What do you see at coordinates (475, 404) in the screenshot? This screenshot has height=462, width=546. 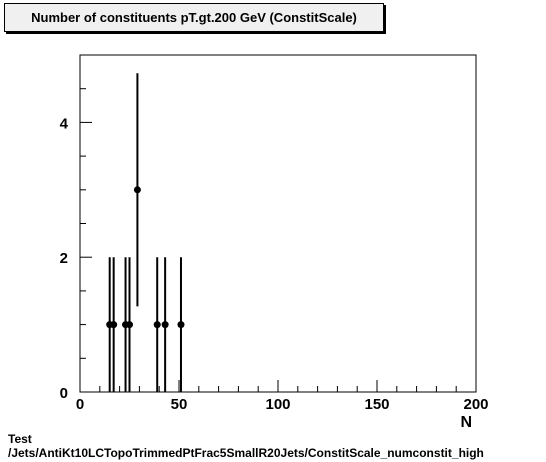 I see `x-tick-label: 200` at bounding box center [475, 404].